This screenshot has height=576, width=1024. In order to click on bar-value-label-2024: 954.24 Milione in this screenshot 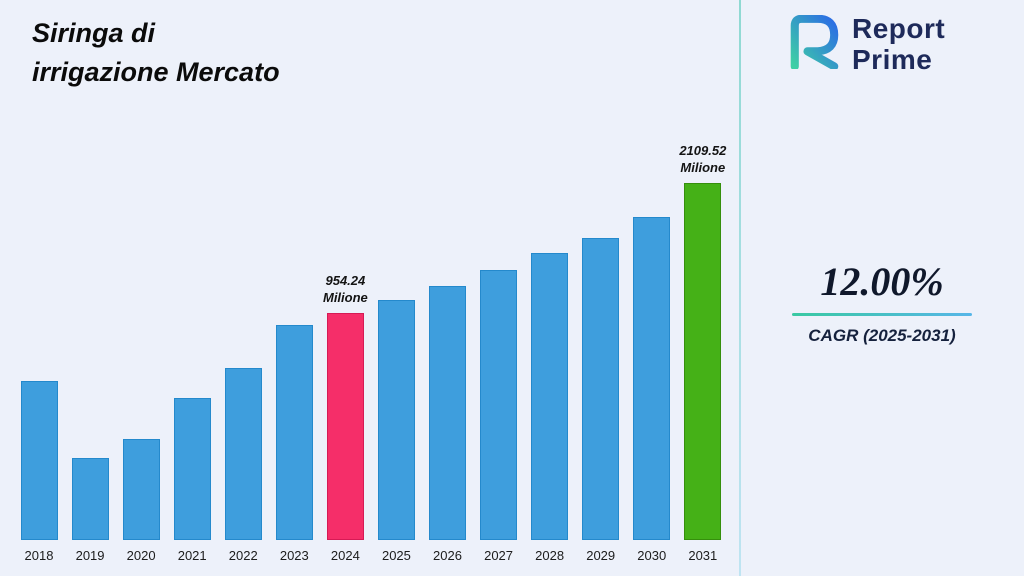, I will do `click(345, 289)`.